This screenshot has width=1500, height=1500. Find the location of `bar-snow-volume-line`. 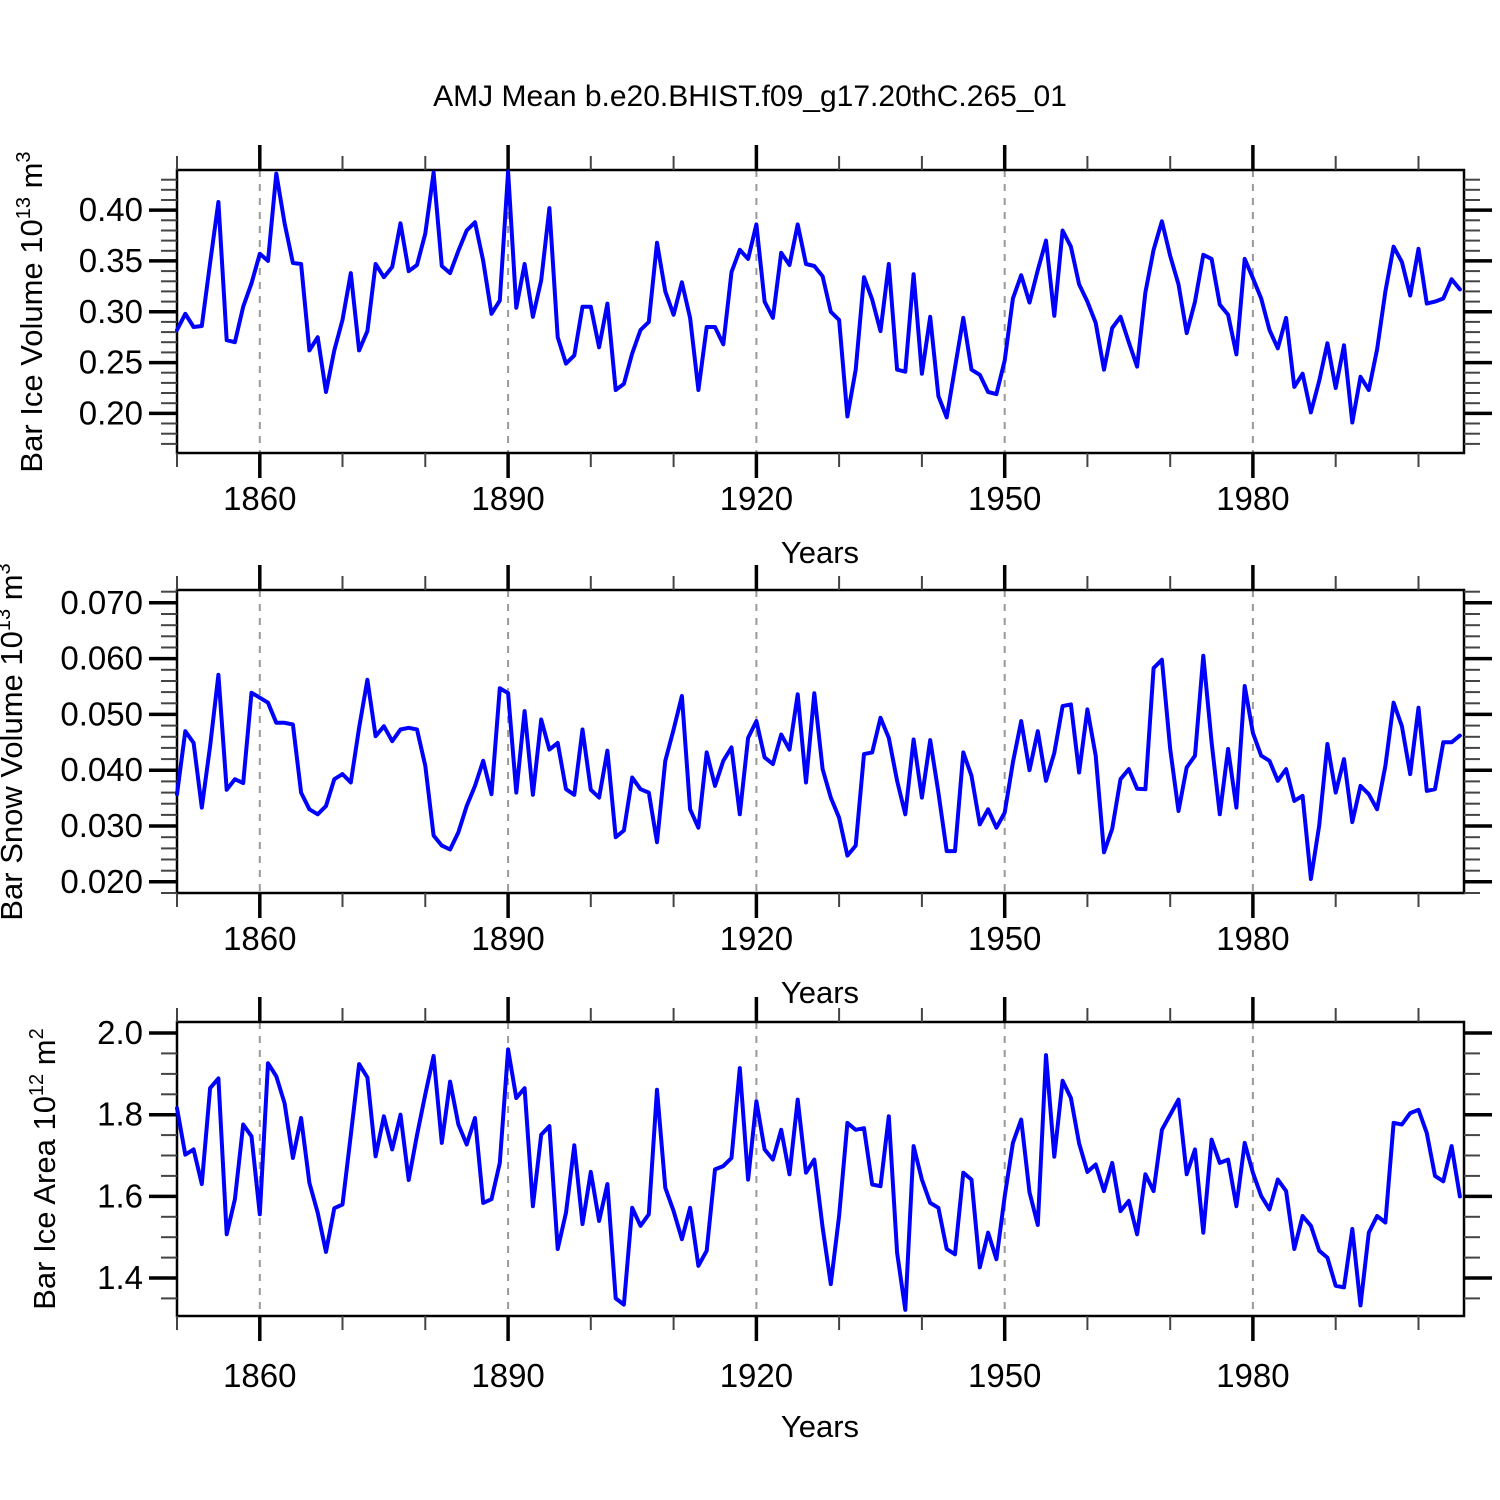

bar-snow-volume-line is located at coordinates (818, 767).